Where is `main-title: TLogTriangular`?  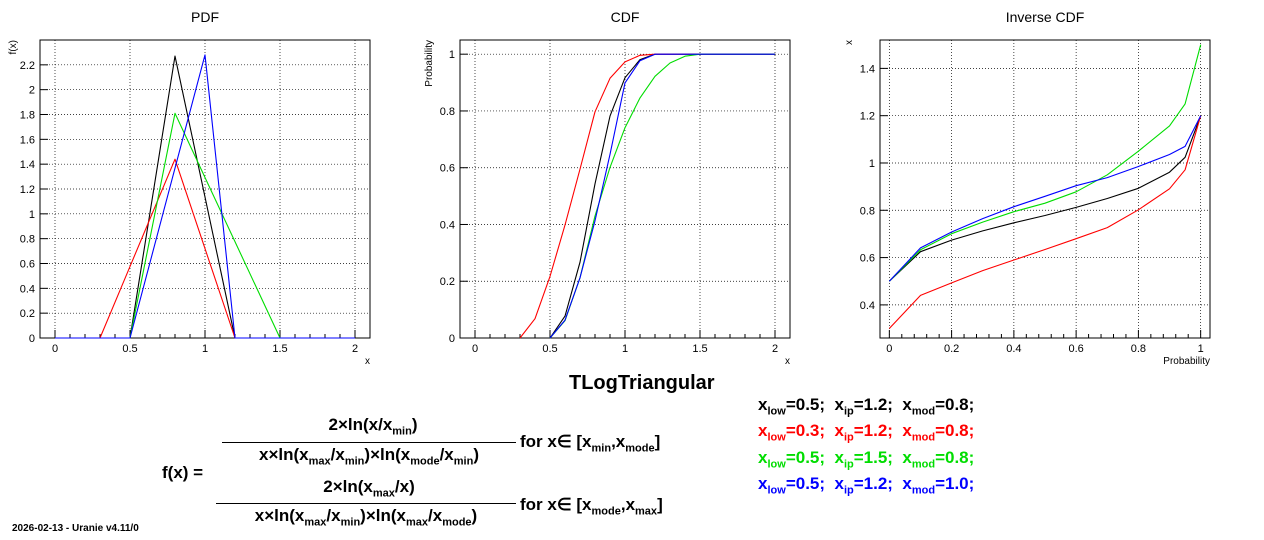 main-title: TLogTriangular is located at coordinates (642, 383).